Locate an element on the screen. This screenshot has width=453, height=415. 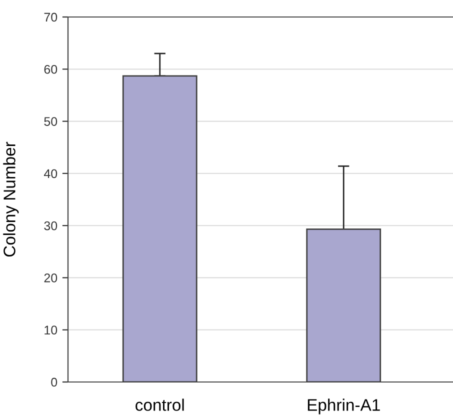
y-tick-label: 70 is located at coordinates (51, 17).